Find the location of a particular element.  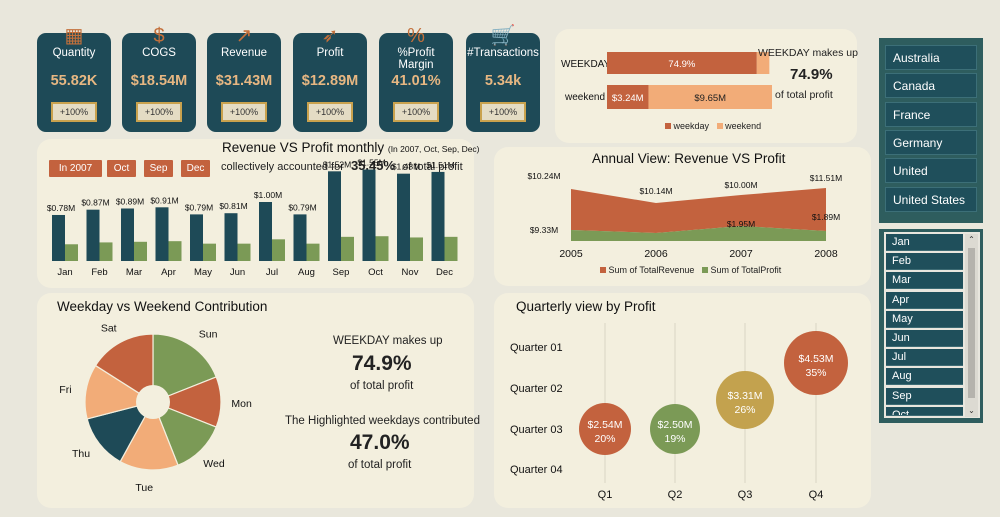

bar-label-jun: $0.81M is located at coordinates (233, 206).